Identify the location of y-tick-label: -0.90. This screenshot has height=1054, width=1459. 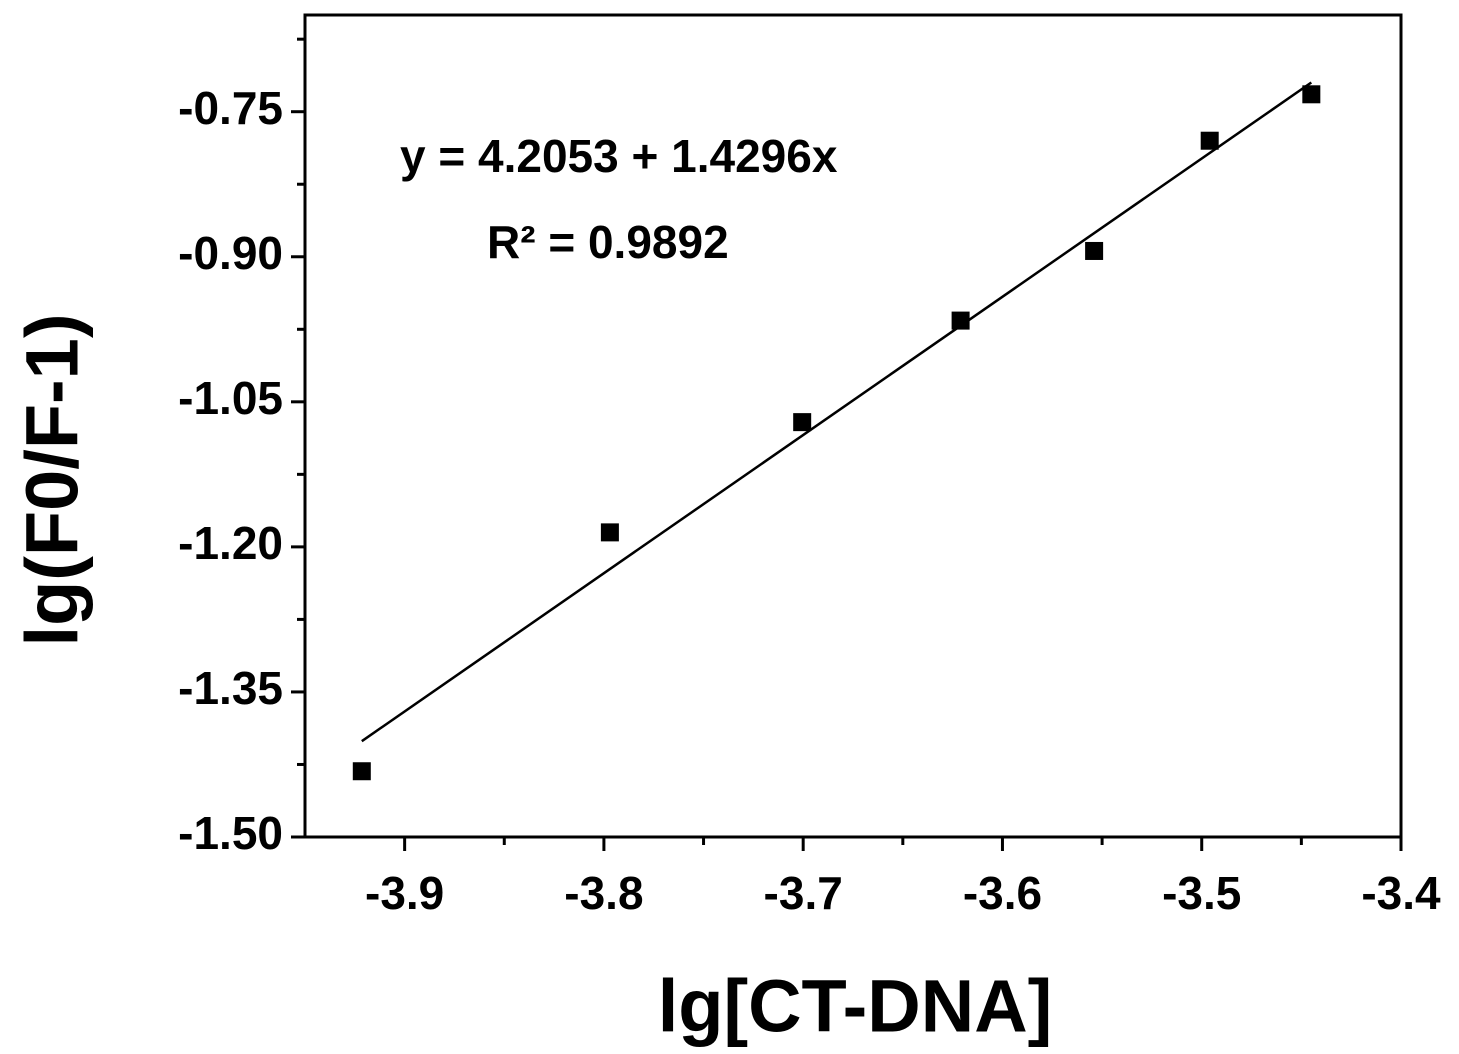
(230, 253).